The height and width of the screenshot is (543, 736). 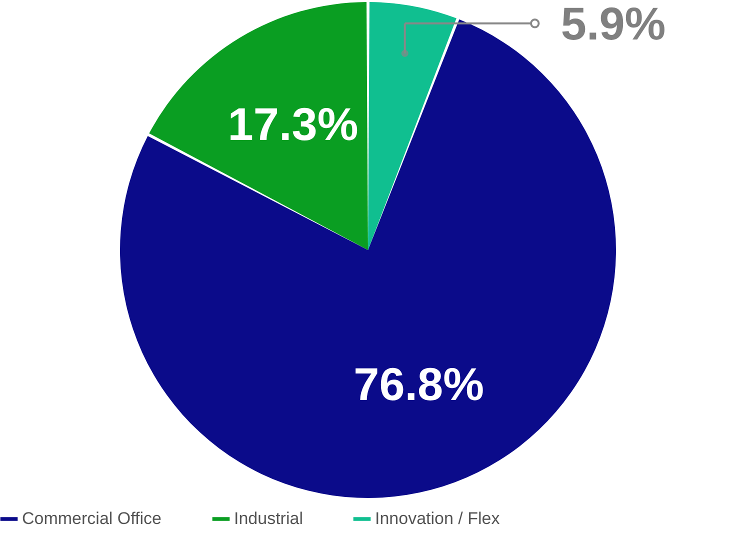 I want to click on legend-label: Innovation / Flex, so click(x=437, y=518).